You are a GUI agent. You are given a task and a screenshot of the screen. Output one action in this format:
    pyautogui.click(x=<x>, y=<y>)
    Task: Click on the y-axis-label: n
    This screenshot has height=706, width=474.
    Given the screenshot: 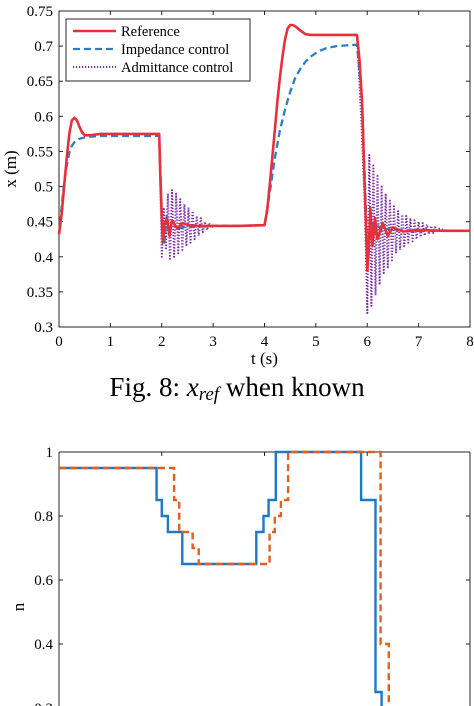 What is the action you would take?
    pyautogui.click(x=18, y=606)
    